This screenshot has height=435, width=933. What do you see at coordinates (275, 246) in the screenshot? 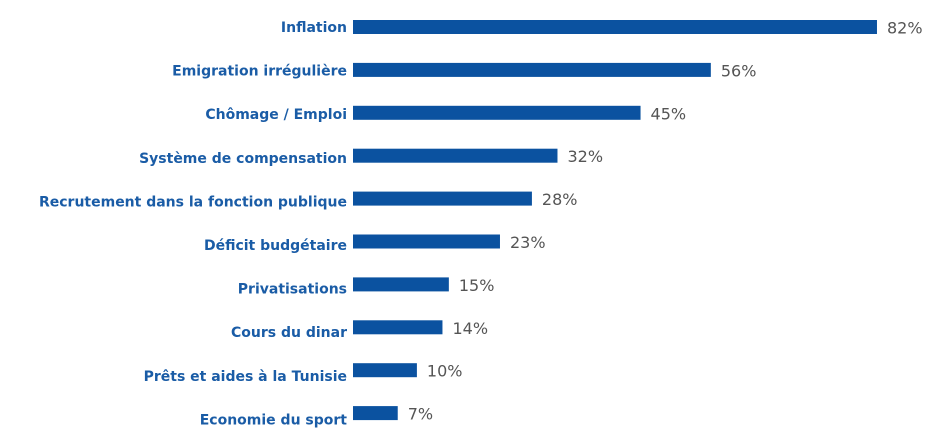
I see `category-label: Déficit budgétaire` at bounding box center [275, 246].